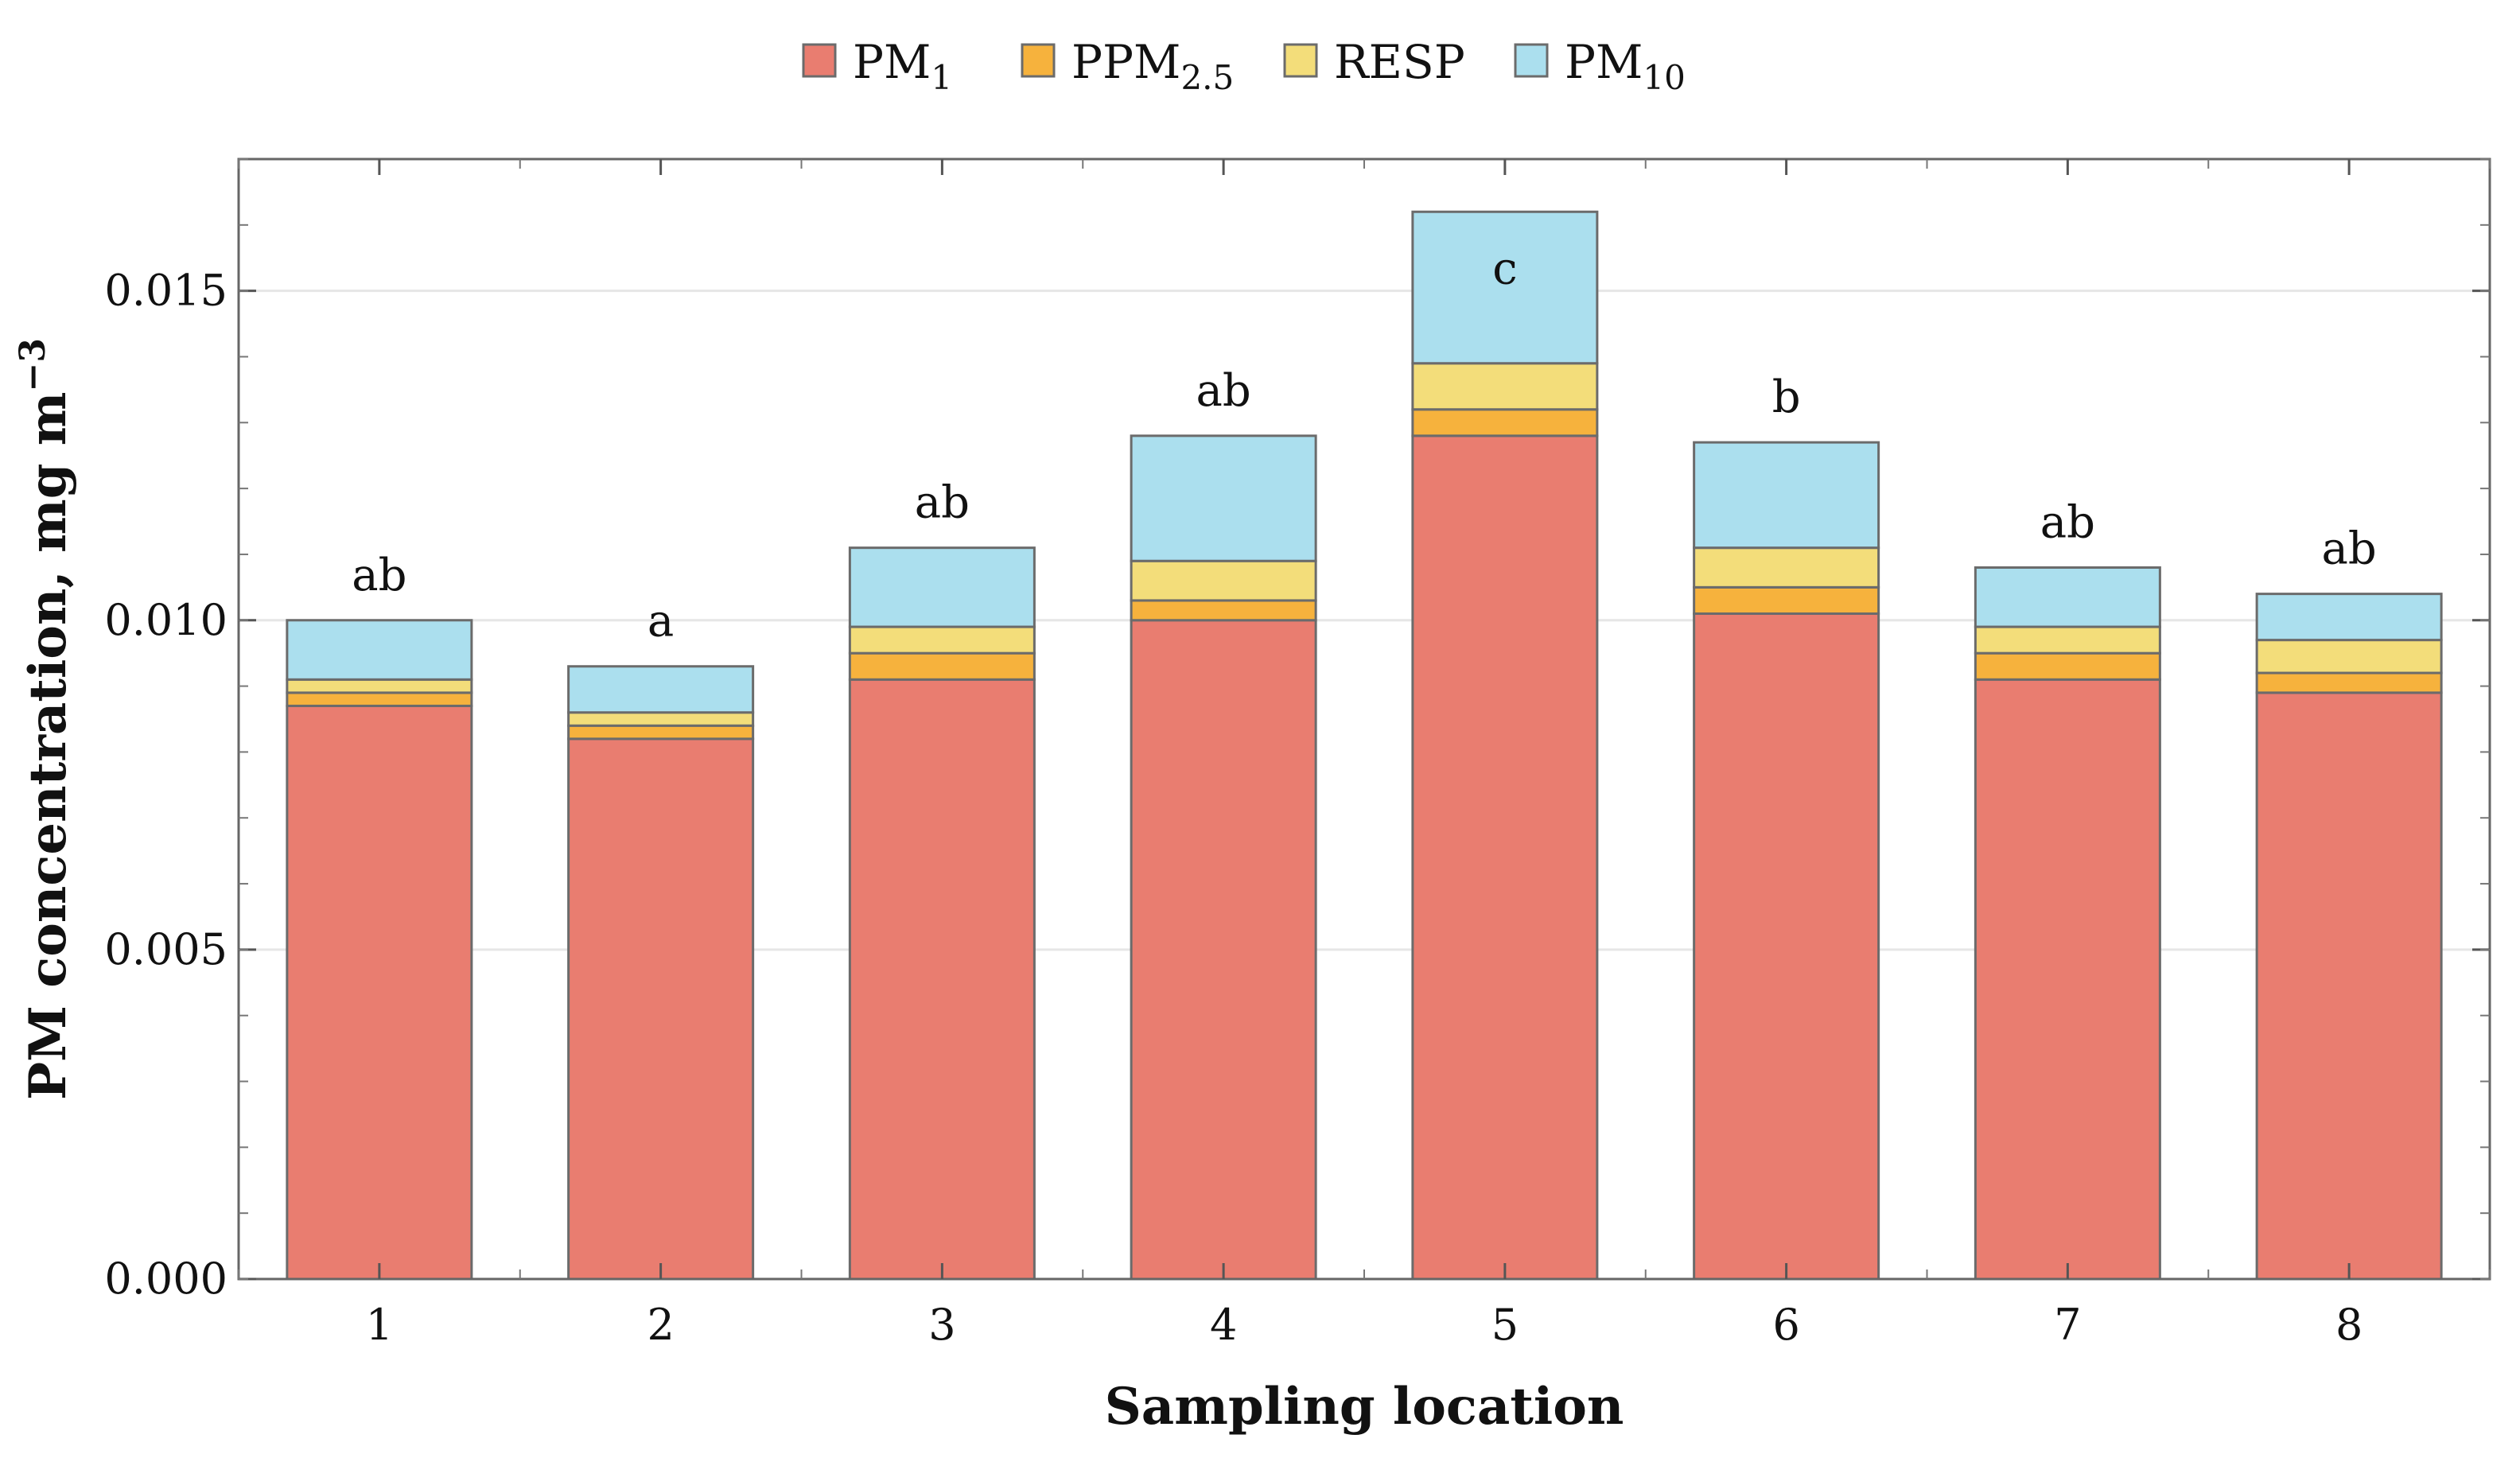 The width and height of the screenshot is (2520, 1458). Describe the element at coordinates (33, 365) in the screenshot. I see `y-axis-title-exponent: −3` at that location.